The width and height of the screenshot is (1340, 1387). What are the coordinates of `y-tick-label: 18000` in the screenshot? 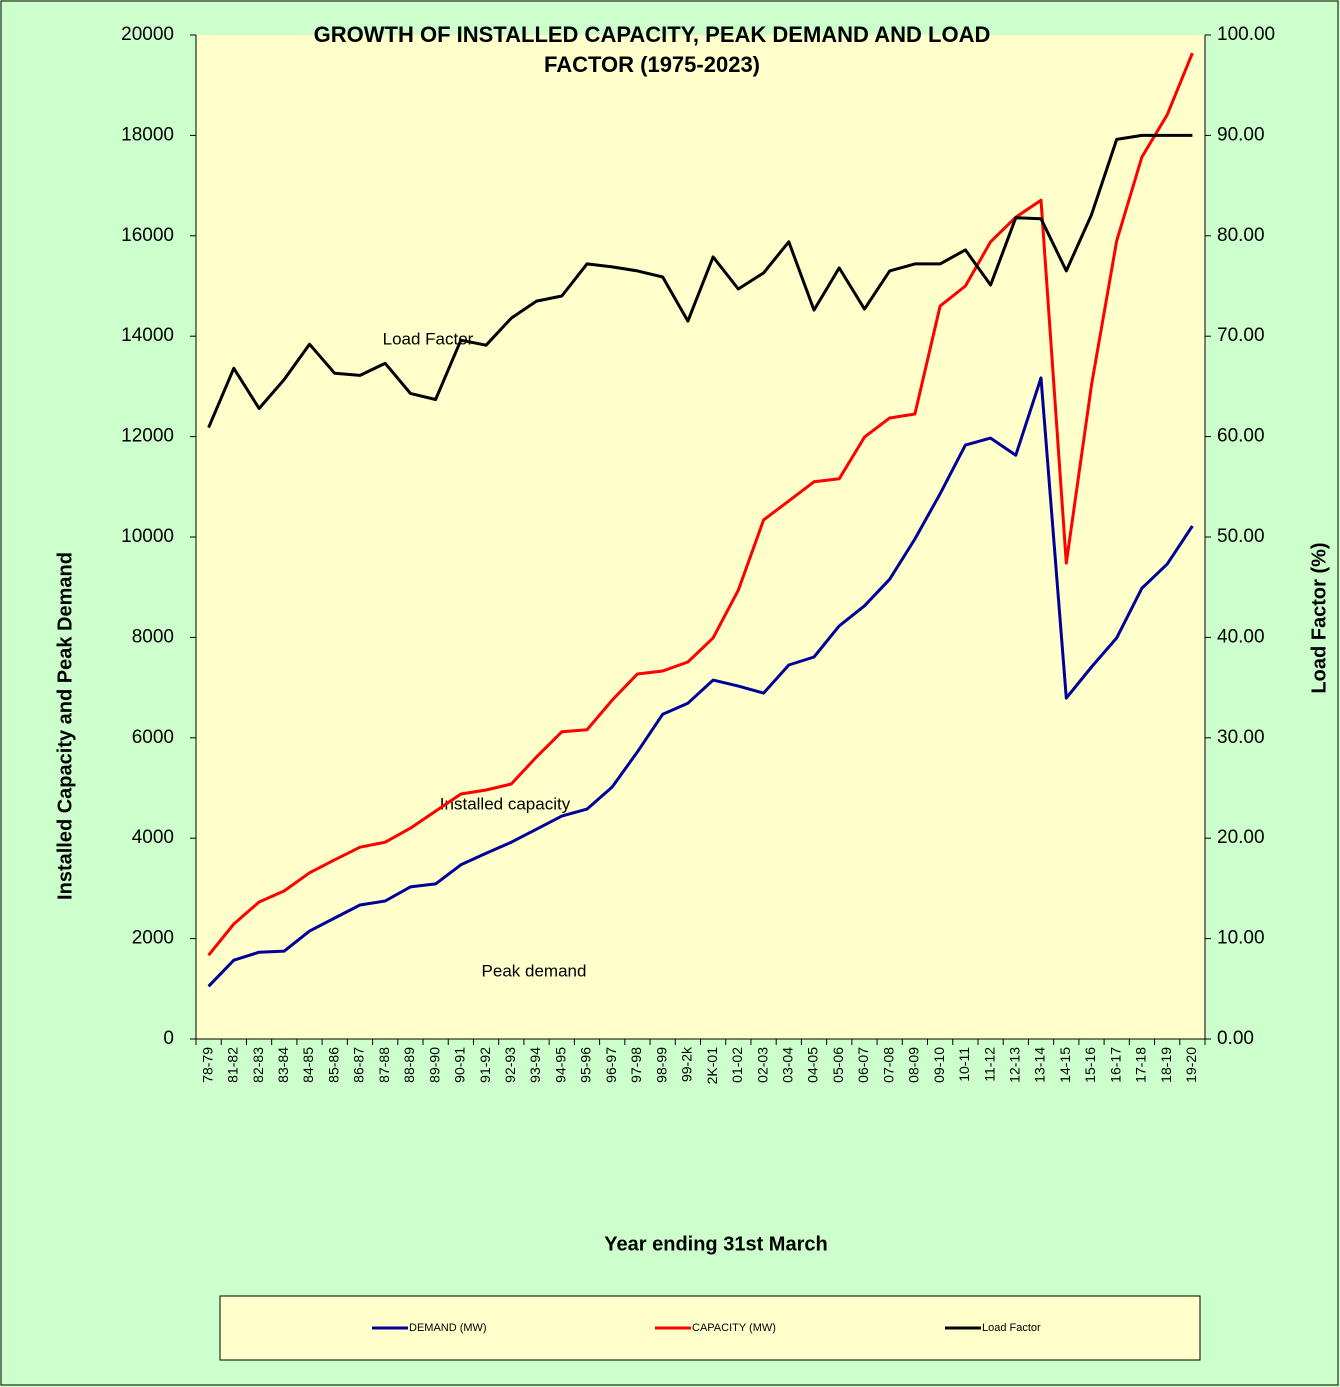 It's located at (147, 134).